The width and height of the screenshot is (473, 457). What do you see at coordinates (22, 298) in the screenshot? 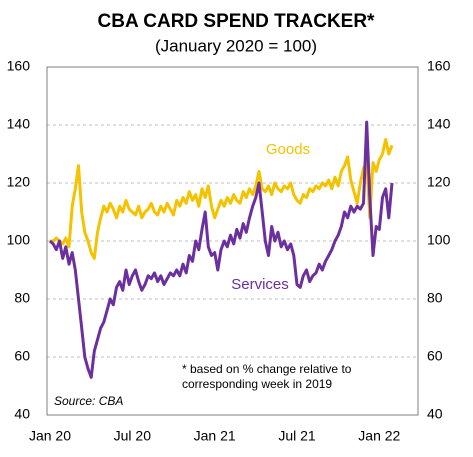
I see `y-tick-label: 80` at bounding box center [22, 298].